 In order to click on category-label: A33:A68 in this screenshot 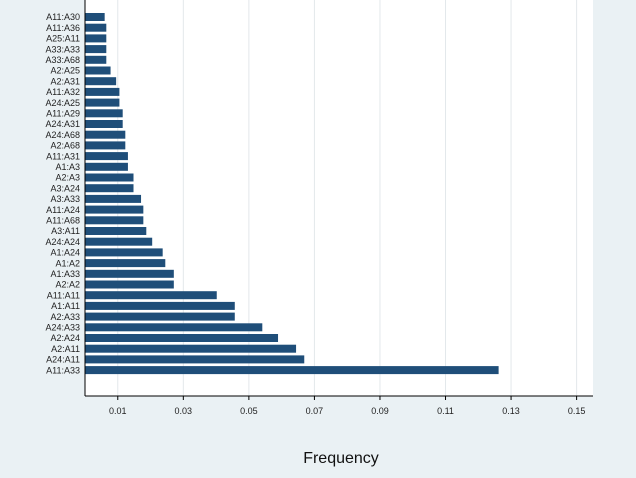, I will do `click(62, 60)`.